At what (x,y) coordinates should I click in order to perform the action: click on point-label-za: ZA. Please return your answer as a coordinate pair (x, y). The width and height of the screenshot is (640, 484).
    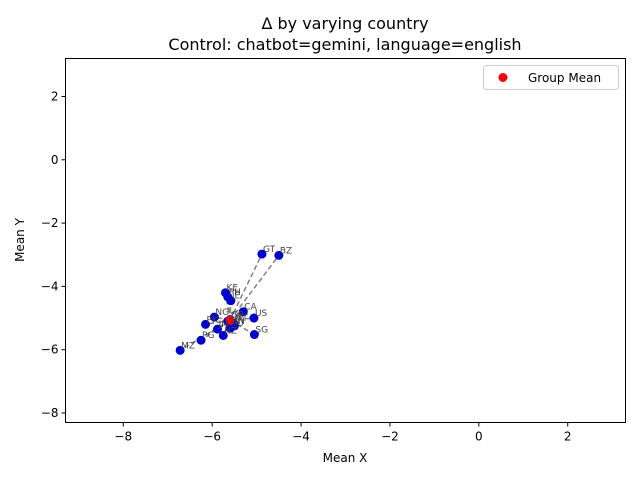
    Looking at the image, I should click on (235, 317).